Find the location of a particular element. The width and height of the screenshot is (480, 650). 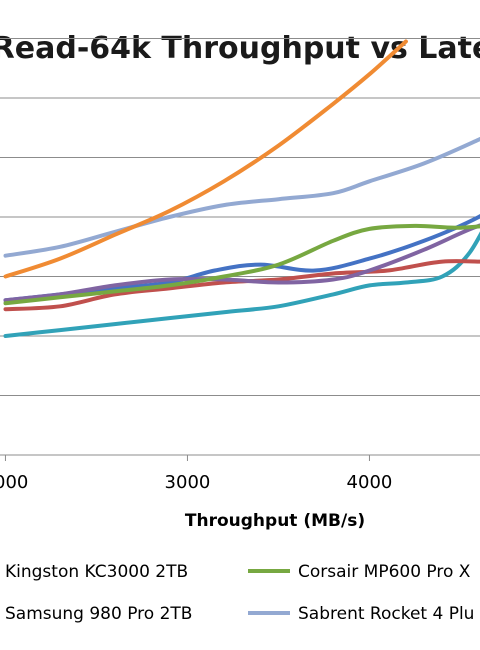

legend-label: Sabrent Rocket 4 Plu is located at coordinates (386, 614).